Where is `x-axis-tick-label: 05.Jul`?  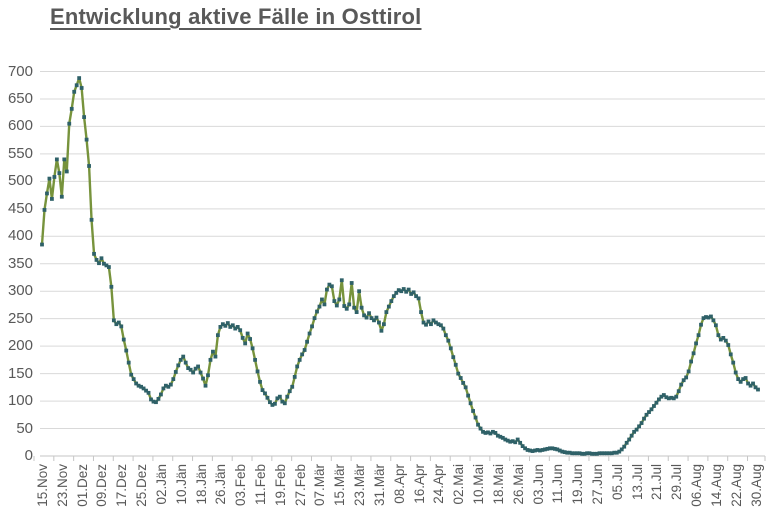
x-axis-tick-label: 05.Jul is located at coordinates (617, 482).